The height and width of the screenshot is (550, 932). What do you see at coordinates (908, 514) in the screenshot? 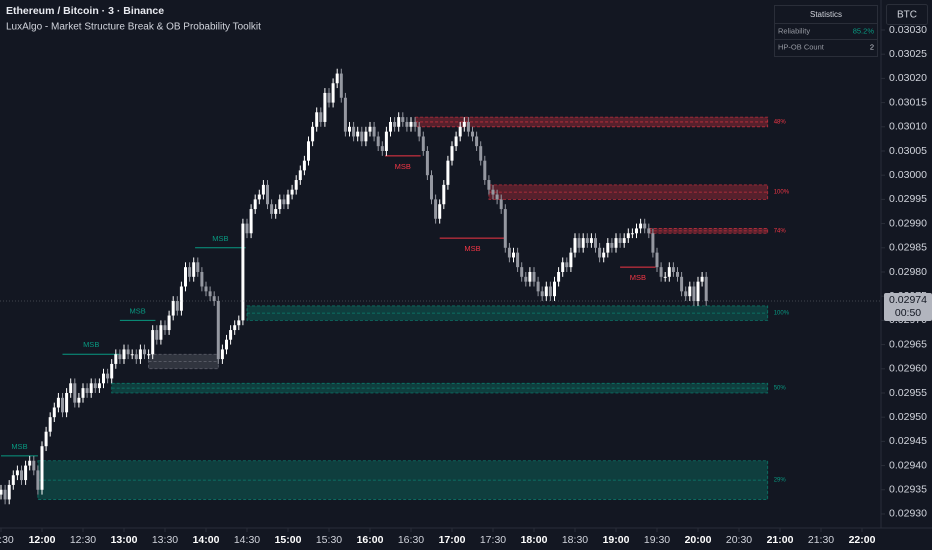
I see `y-tick-label: 0.02930` at bounding box center [908, 514].